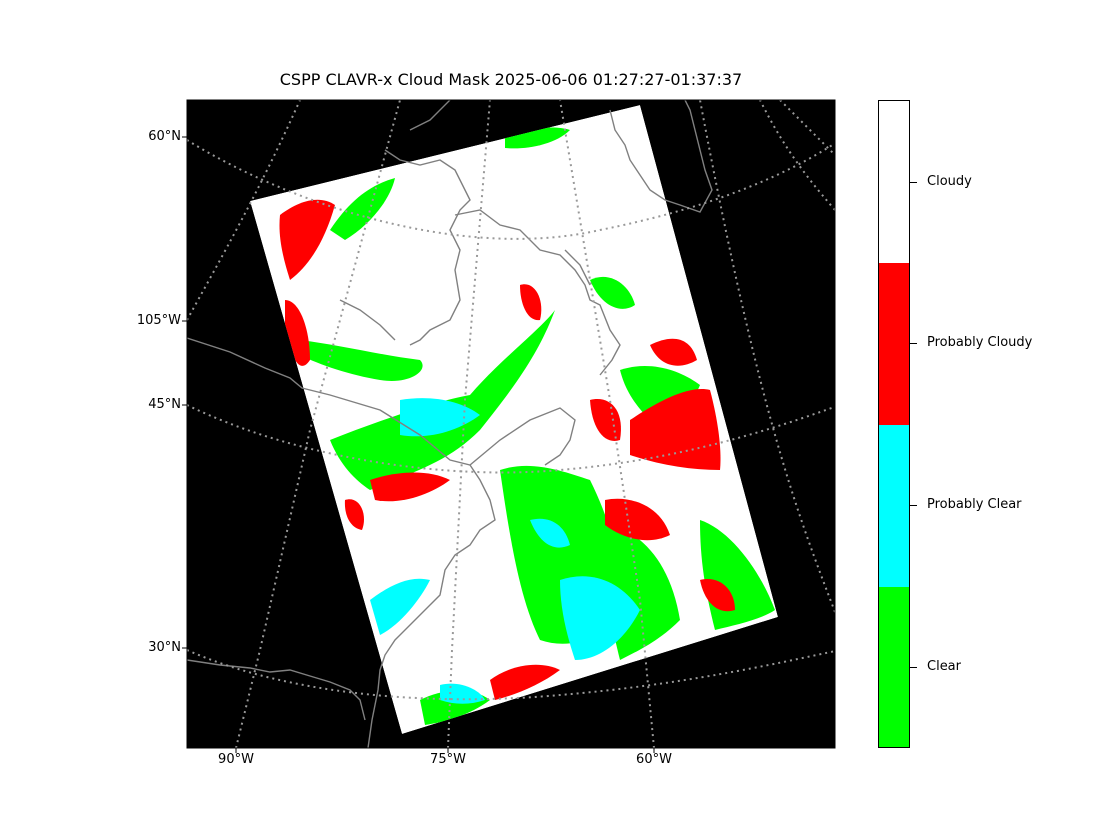 Image resolution: width=1120 pixels, height=840 pixels. I want to click on colorbar-cloudy-segment, so click(894, 182).